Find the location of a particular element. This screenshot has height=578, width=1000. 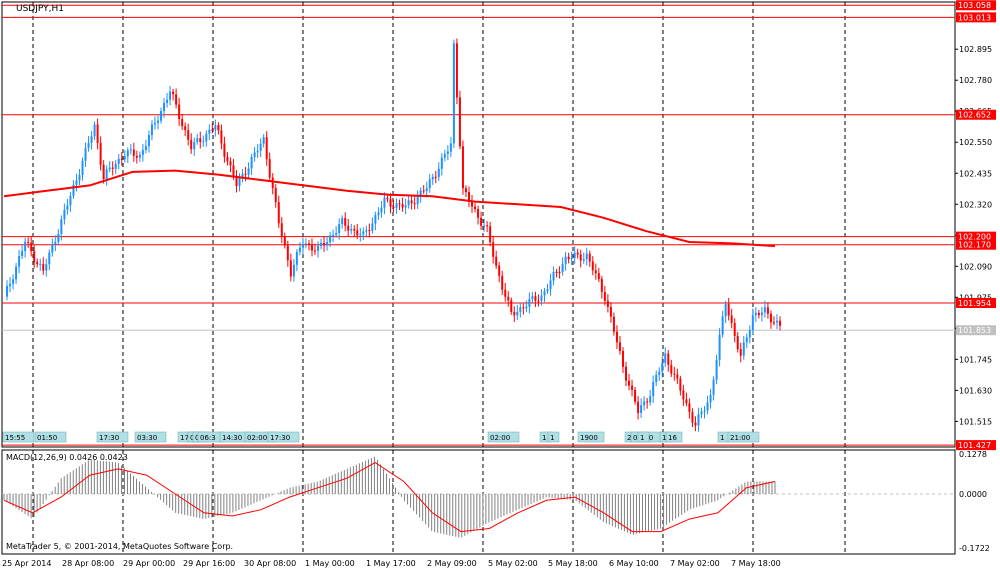

time-axis-label: 7 May 18:00 is located at coordinates (756, 563).